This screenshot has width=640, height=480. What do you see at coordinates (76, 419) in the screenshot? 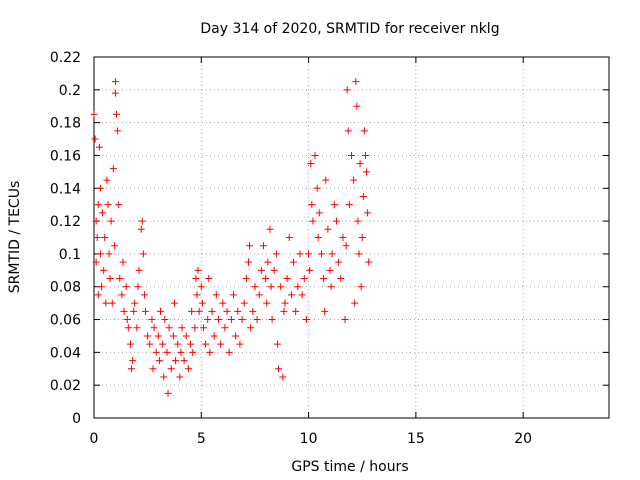
I see `y-tick-label: 0` at bounding box center [76, 419].